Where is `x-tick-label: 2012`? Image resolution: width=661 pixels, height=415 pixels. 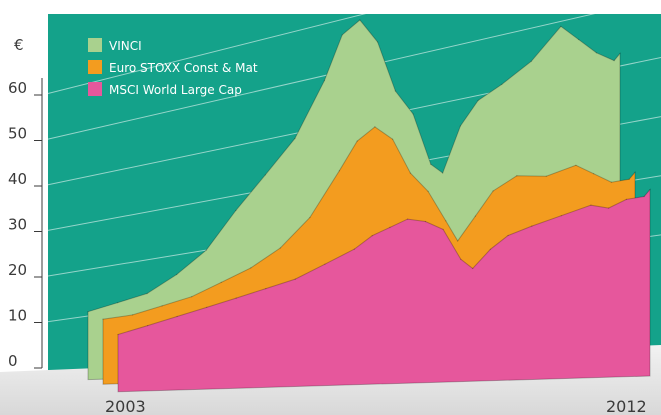
x-tick-label: 2012 is located at coordinates (626, 406).